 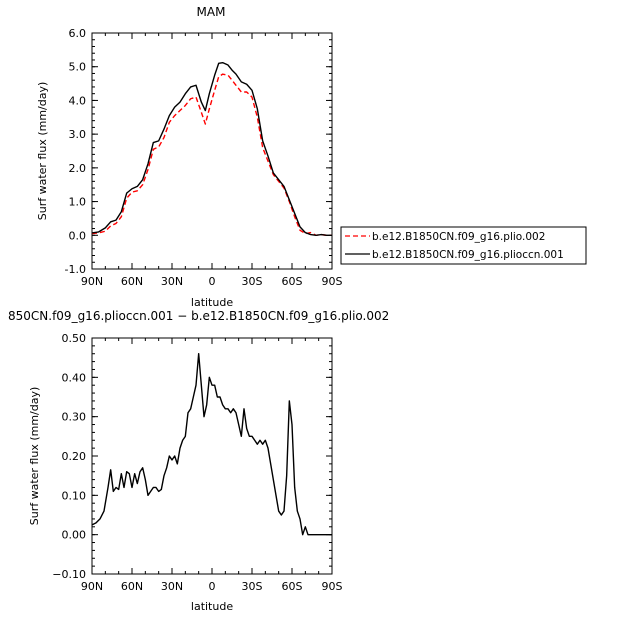 What do you see at coordinates (75, 269) in the screenshot?
I see `y-tick-label: -1.0` at bounding box center [75, 269].